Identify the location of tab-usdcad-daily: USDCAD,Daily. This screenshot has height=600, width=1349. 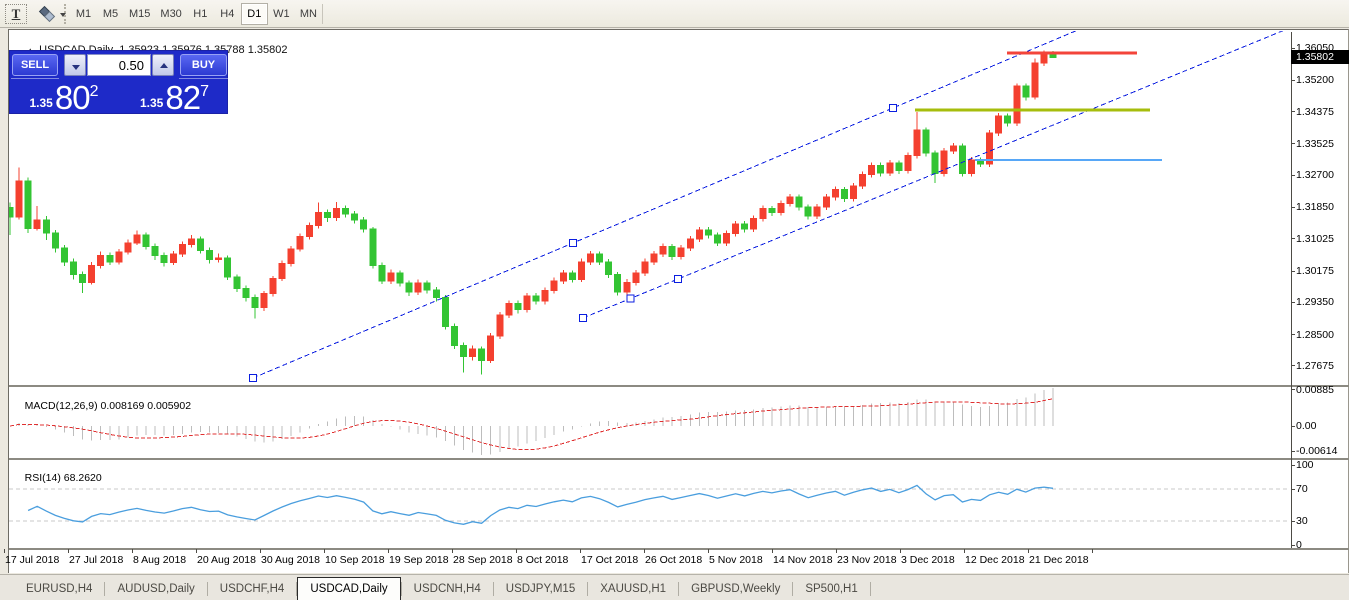
(349, 588).